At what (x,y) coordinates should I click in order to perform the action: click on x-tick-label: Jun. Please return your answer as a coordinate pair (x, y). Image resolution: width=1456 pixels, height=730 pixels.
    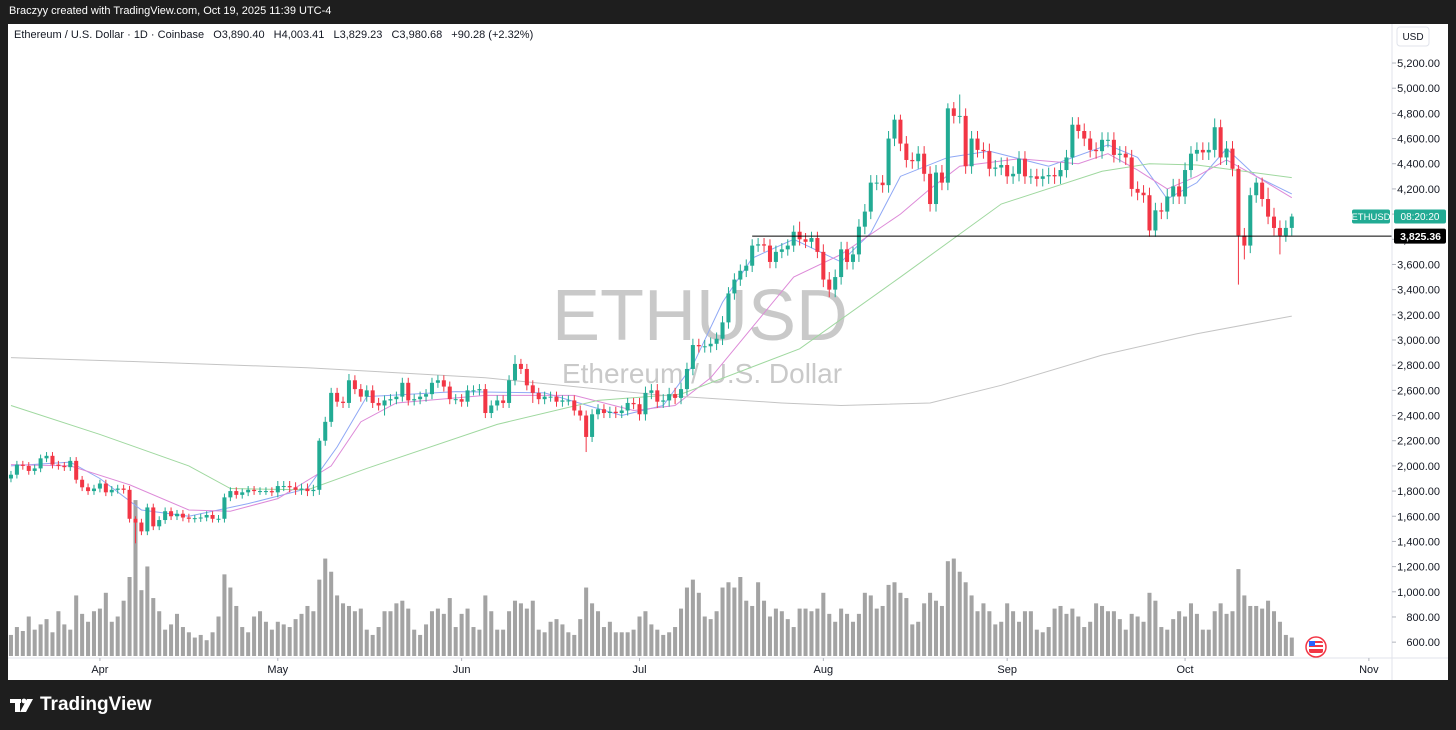
    Looking at the image, I should click on (462, 670).